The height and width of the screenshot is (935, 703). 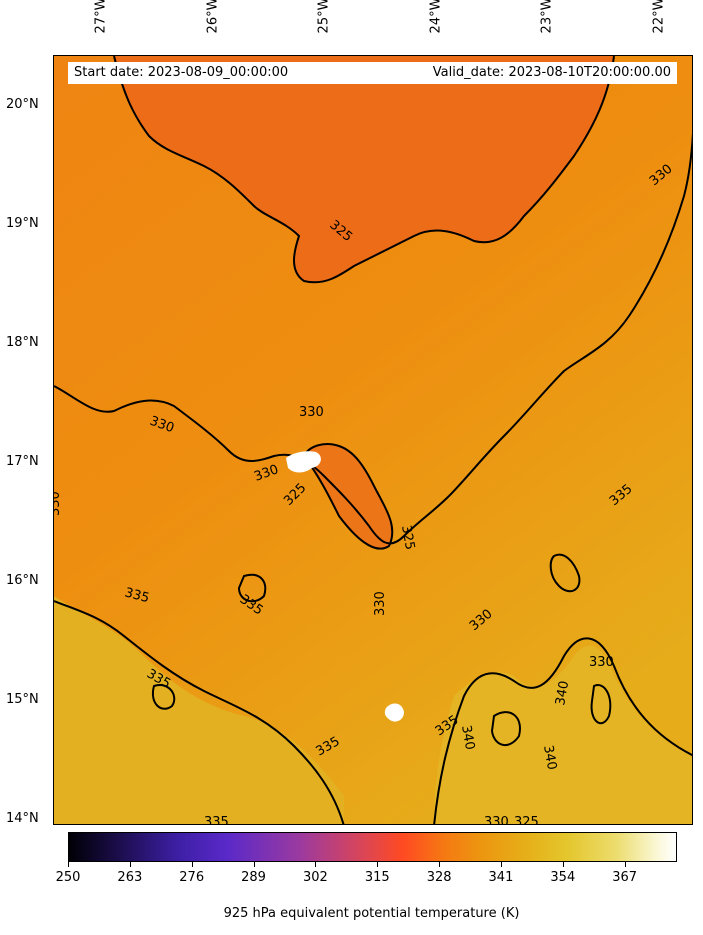 I want to click on lon-label-27w: 27°W, so click(x=101, y=17).